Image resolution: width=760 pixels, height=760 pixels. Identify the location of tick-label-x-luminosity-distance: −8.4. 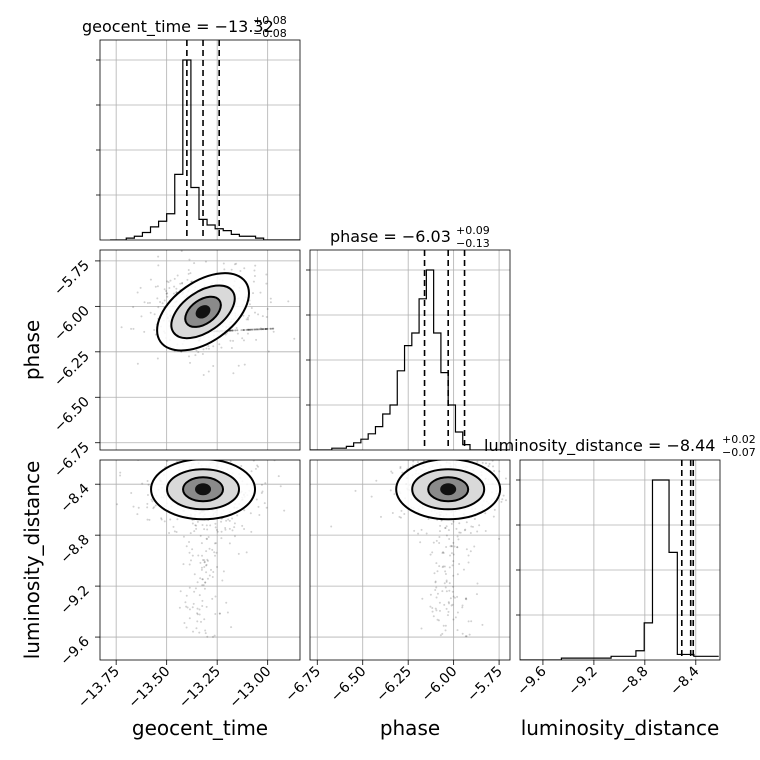
(684, 680).